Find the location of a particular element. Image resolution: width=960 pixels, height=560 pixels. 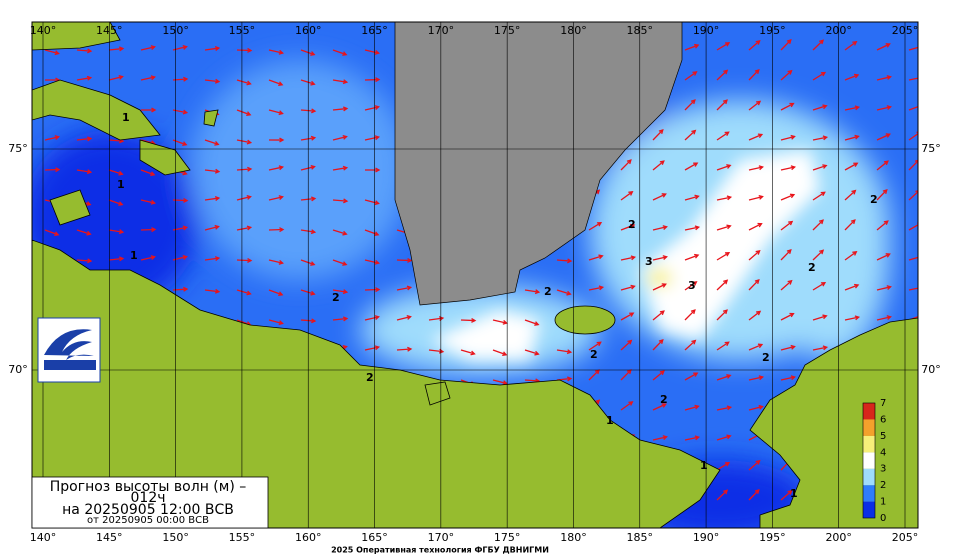

lon-label: 175° is located at coordinates (507, 537).